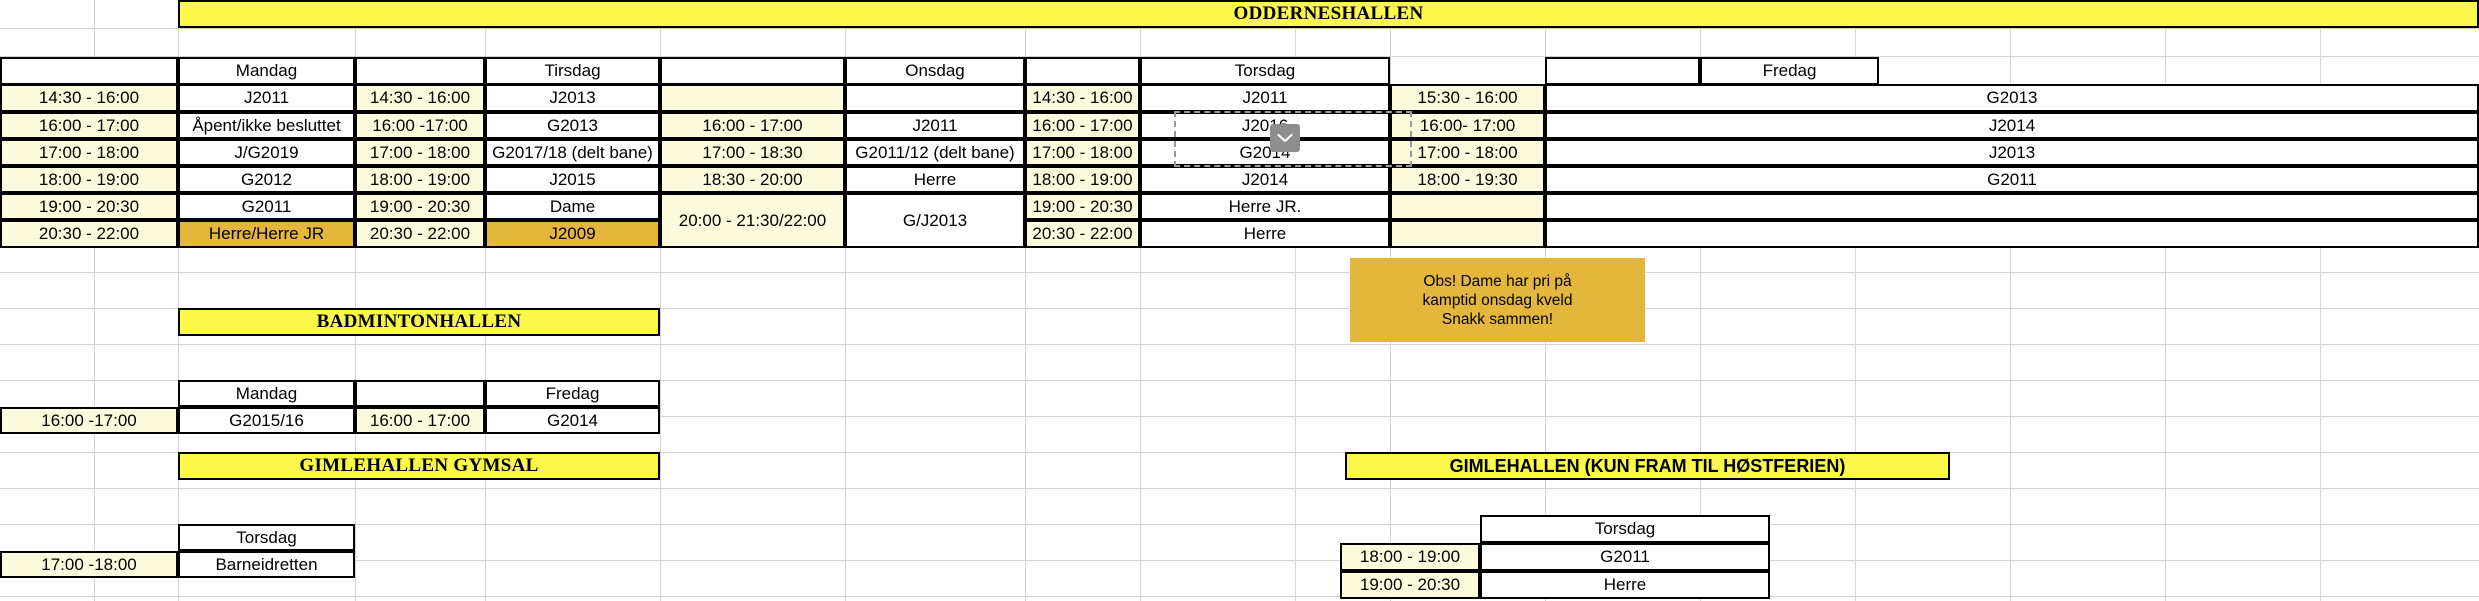 Image resolution: width=2479 pixels, height=601 pixels. I want to click on day-header-spacer-mandag, so click(89, 71).